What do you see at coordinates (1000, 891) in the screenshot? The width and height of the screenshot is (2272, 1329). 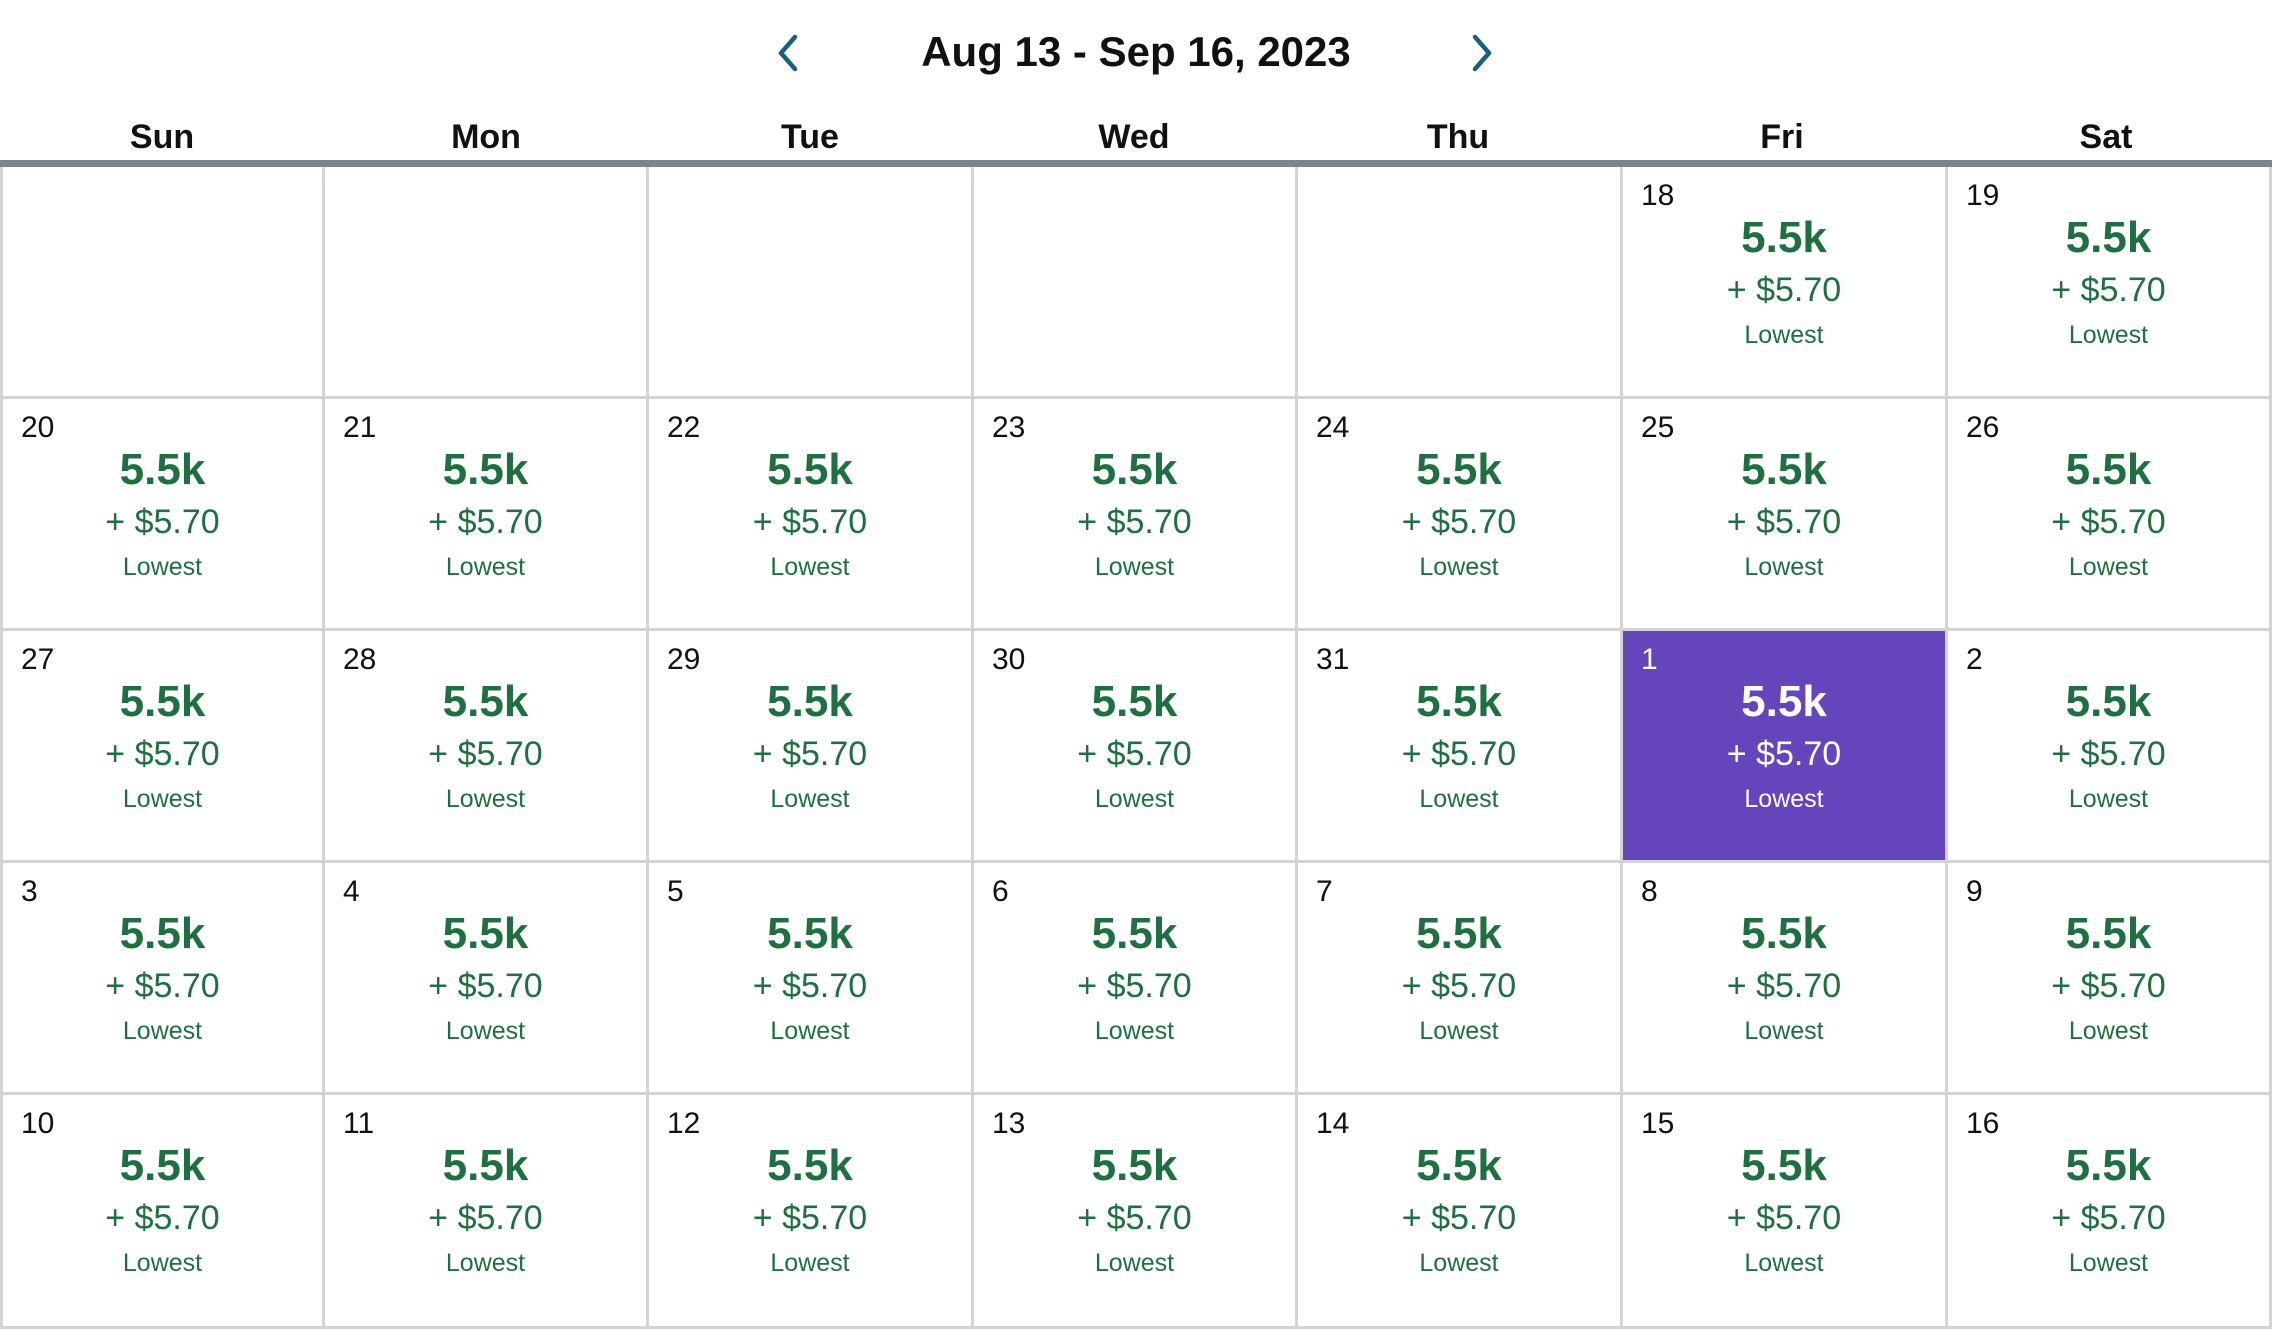 I see `day-number: 6` at bounding box center [1000, 891].